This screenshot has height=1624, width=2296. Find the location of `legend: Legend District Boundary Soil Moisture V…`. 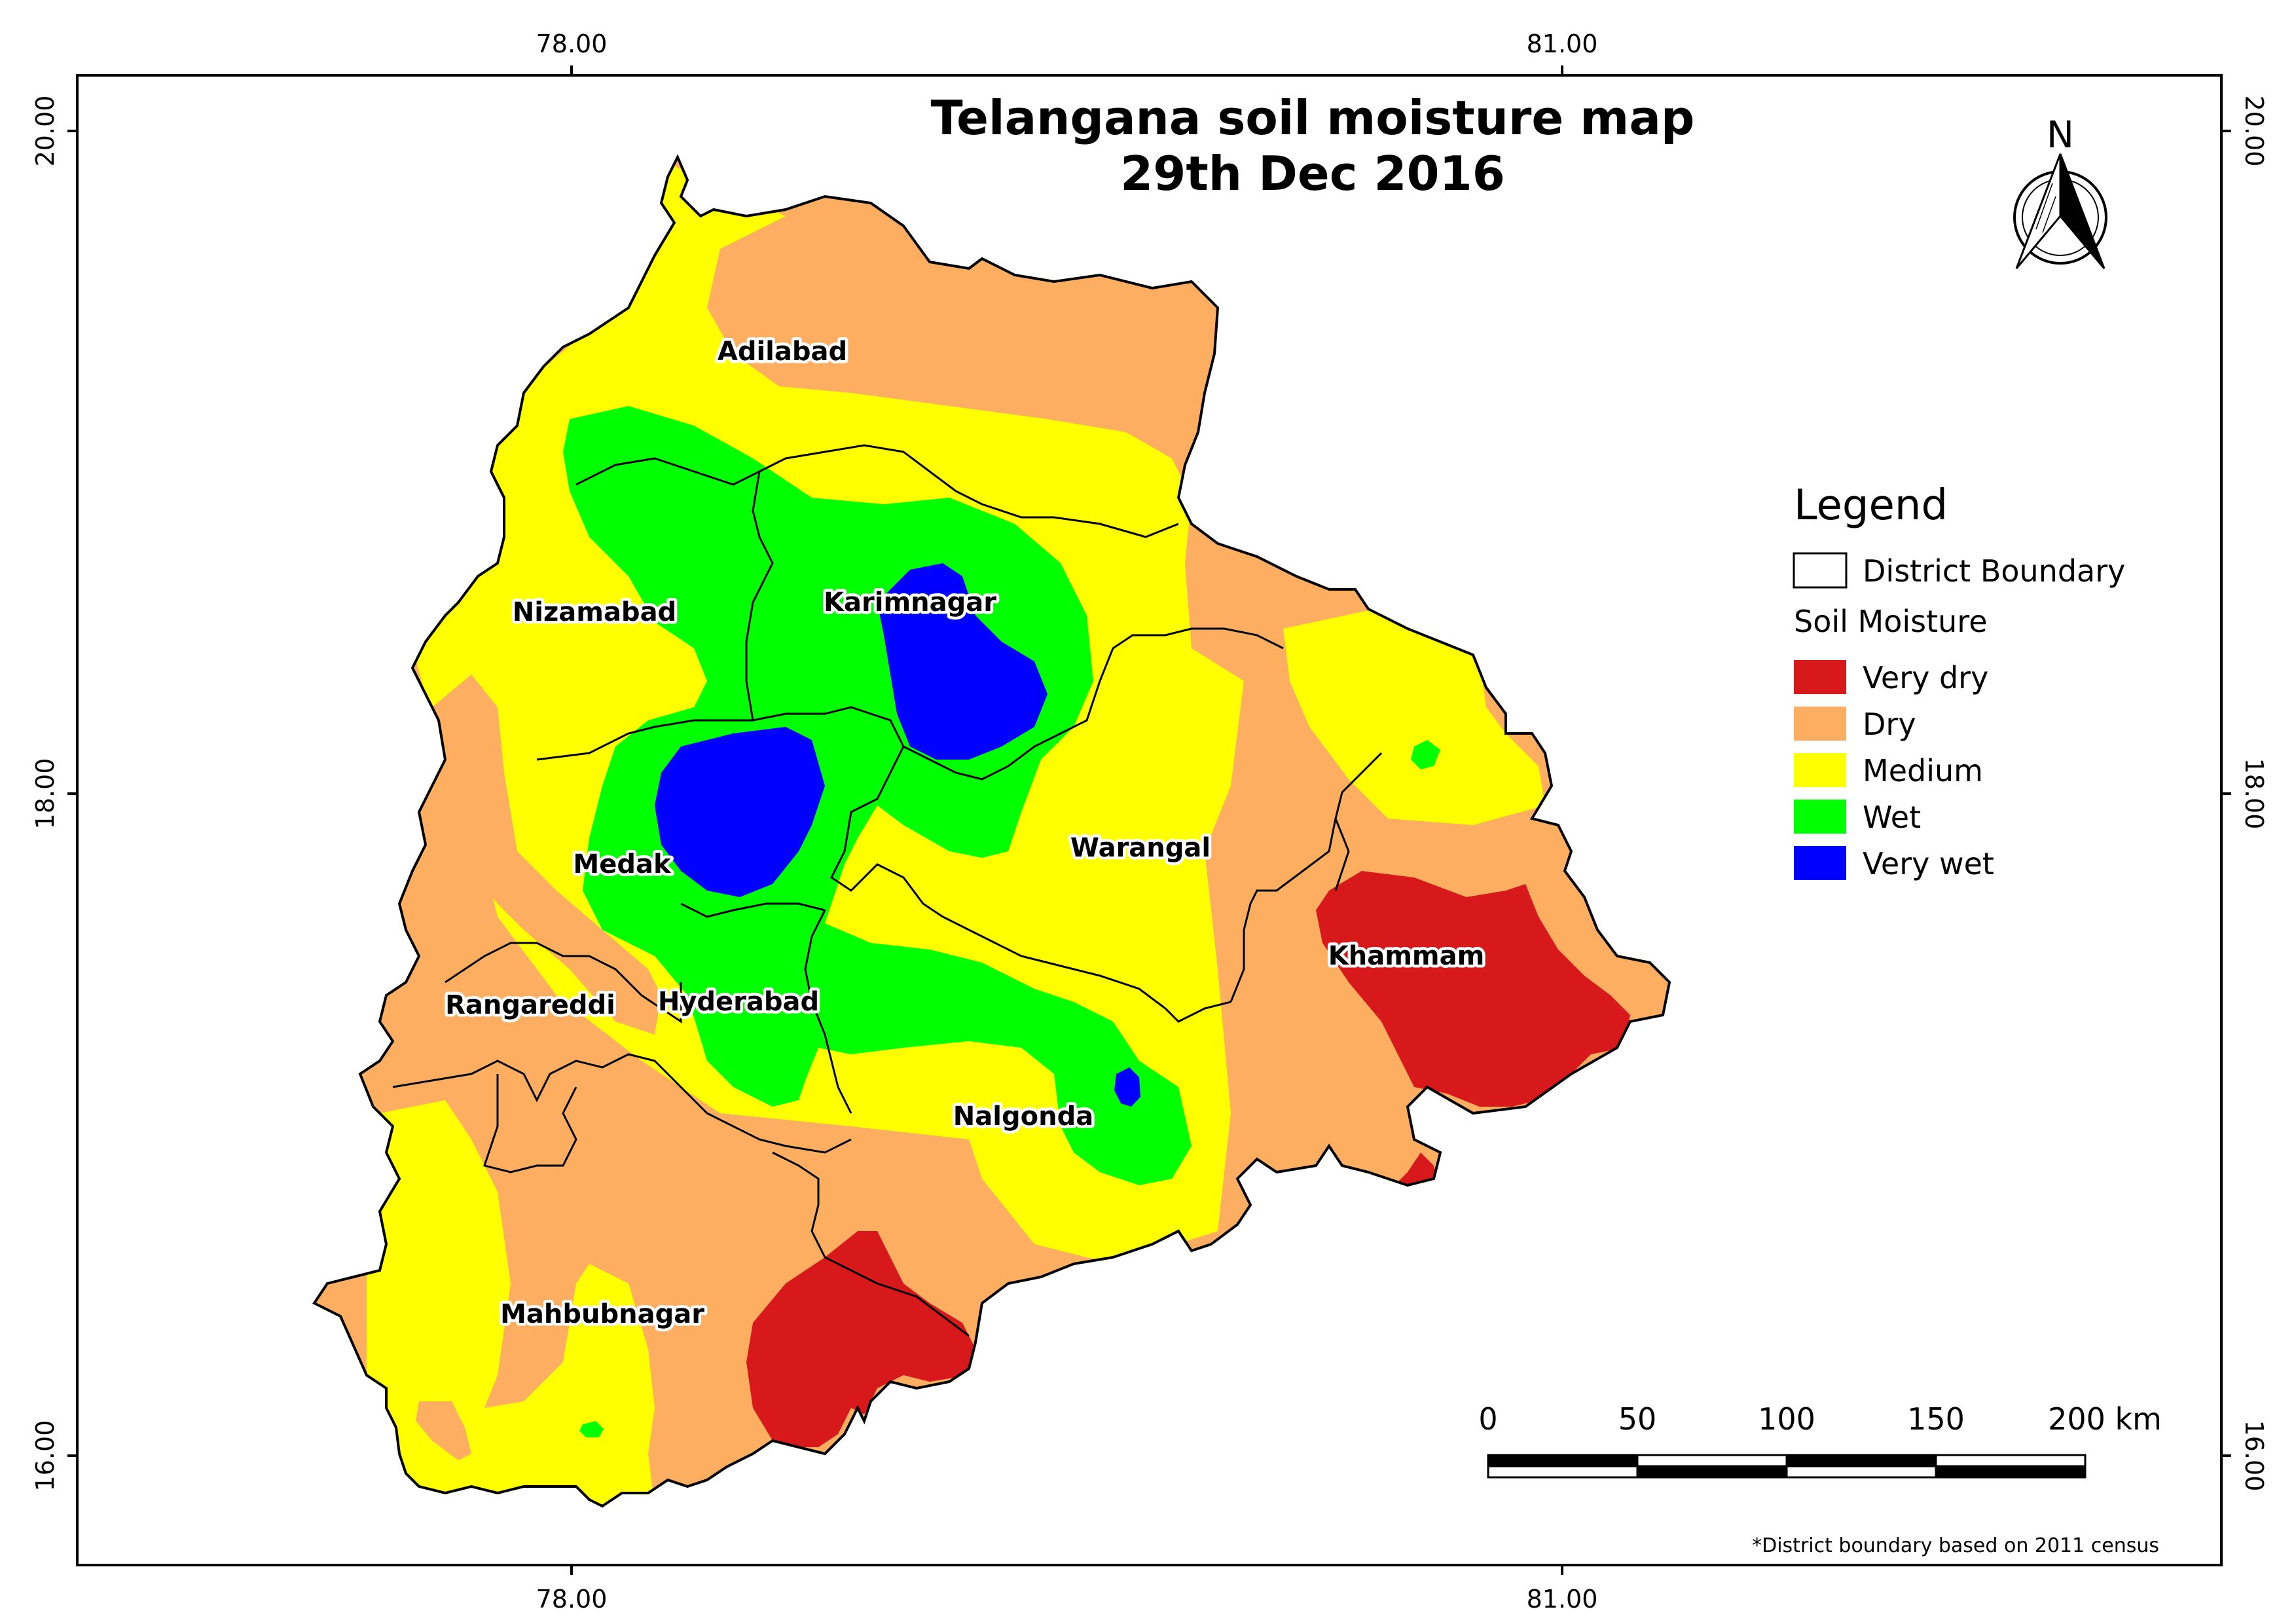

legend: Legend District Boundary Soil Moisture V… is located at coordinates (1959, 681).